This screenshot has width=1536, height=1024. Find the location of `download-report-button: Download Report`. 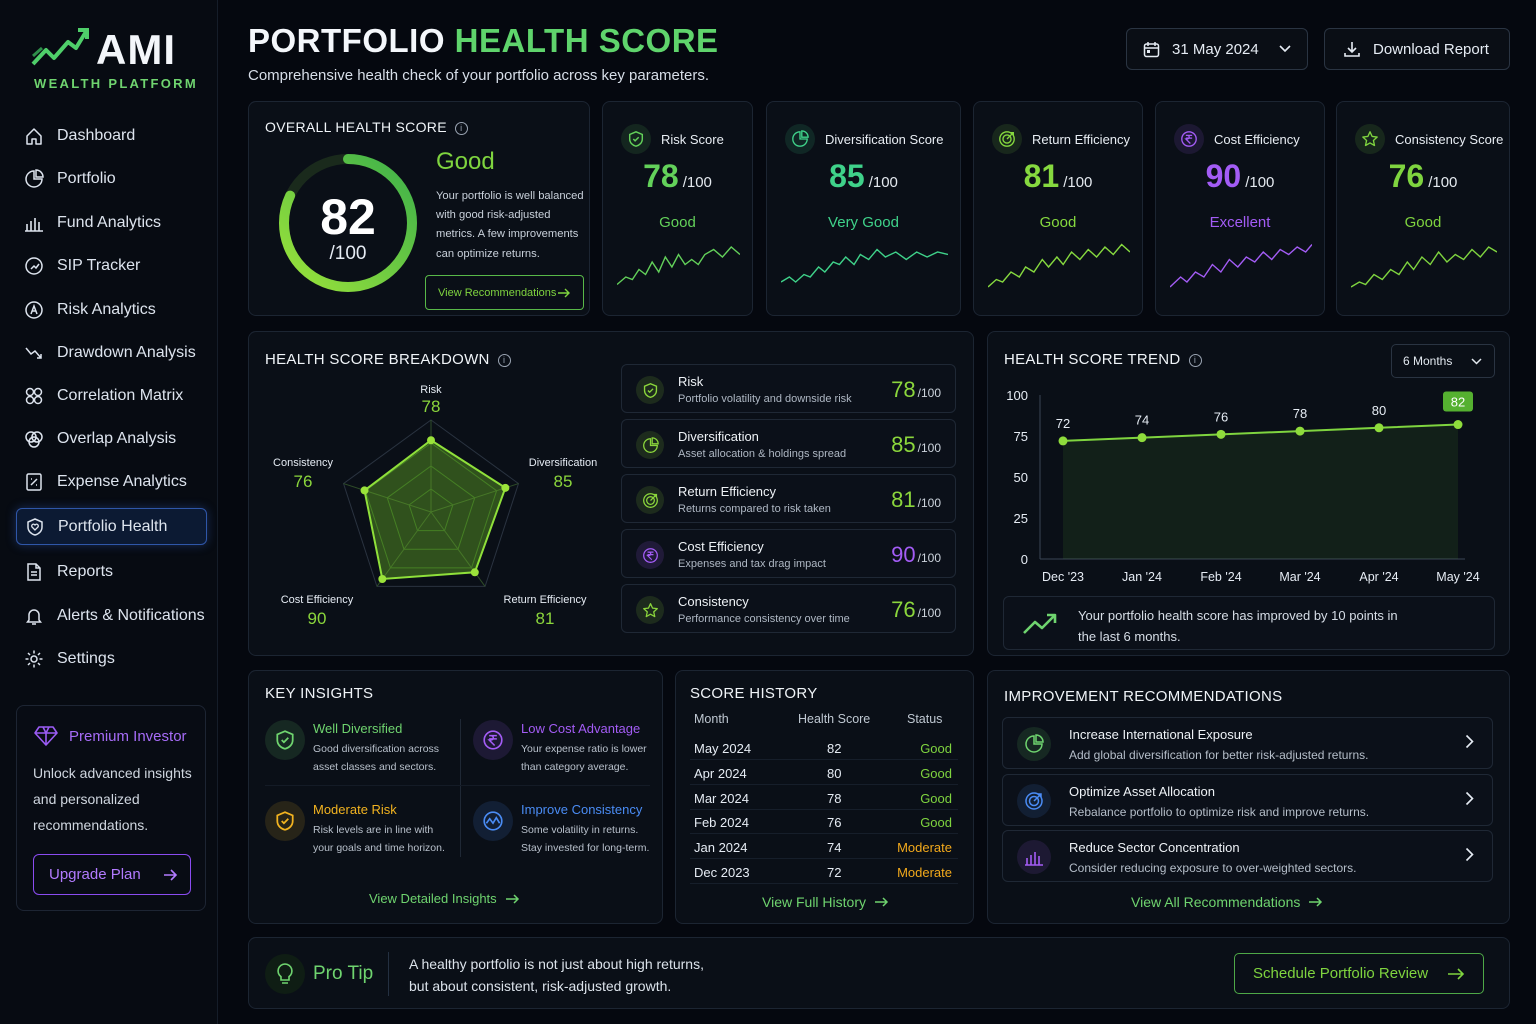

download-report-button: Download Report is located at coordinates (1417, 49).